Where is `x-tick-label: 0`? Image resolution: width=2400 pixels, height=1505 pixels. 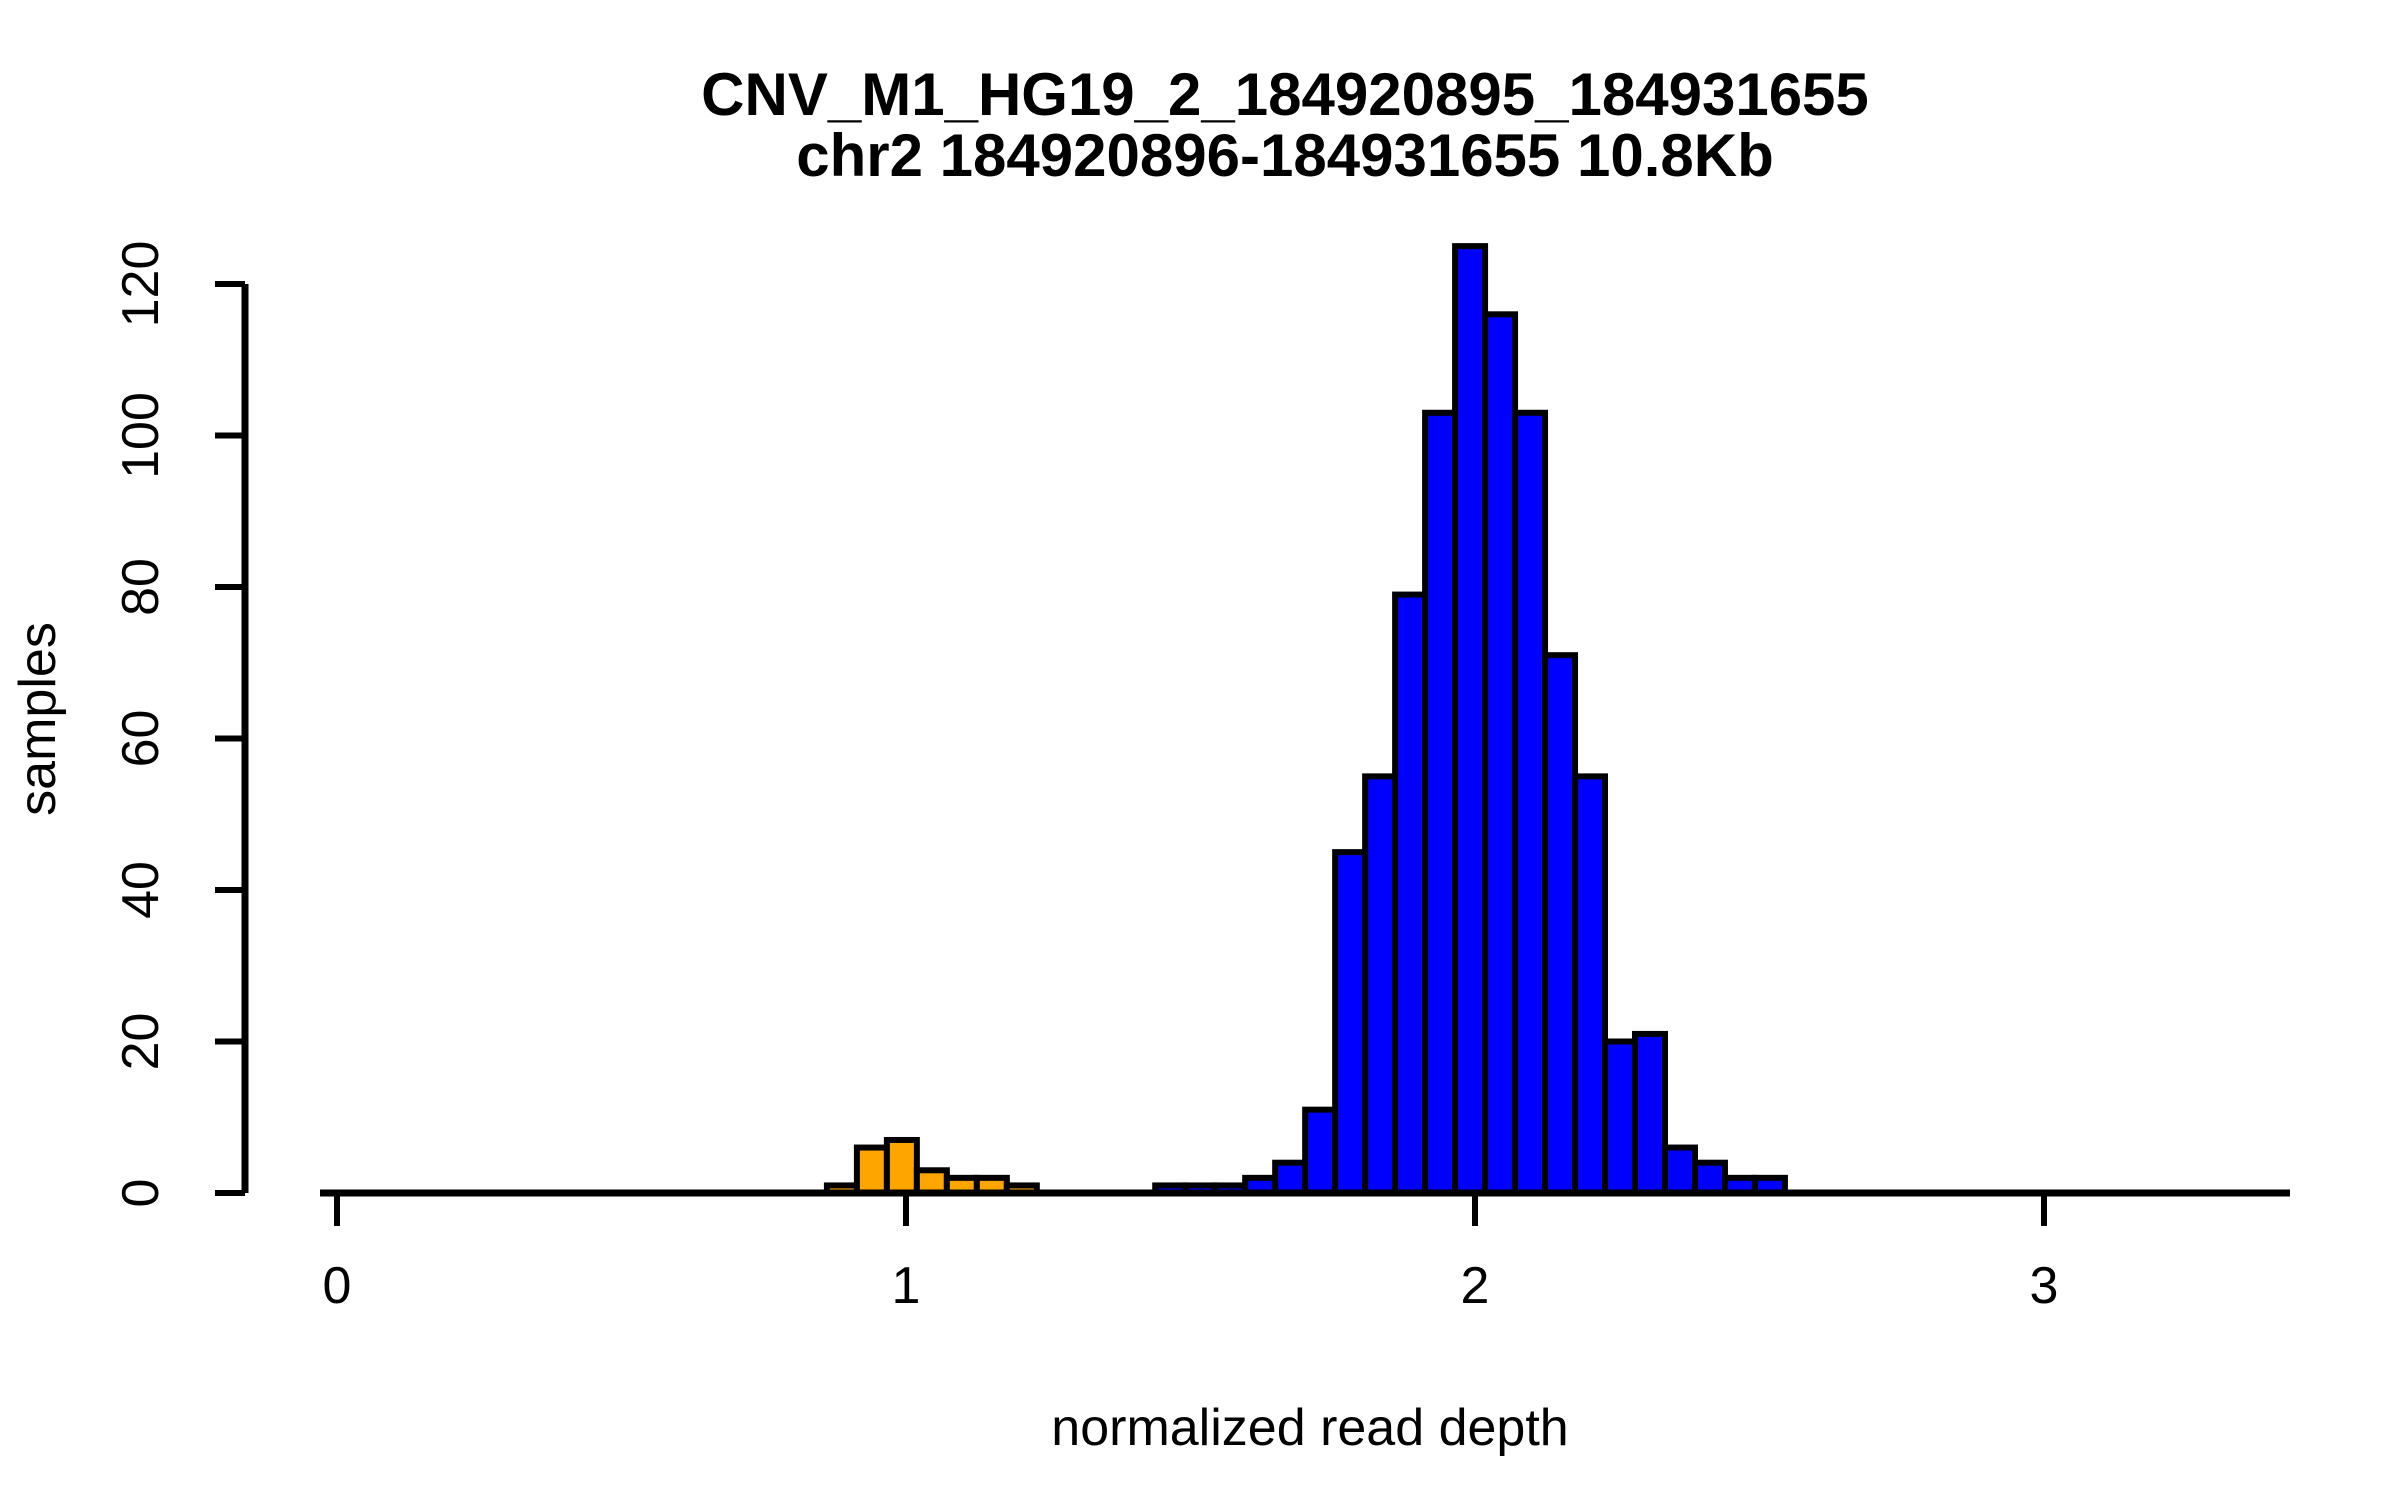
x-tick-label: 0 is located at coordinates (337, 1286).